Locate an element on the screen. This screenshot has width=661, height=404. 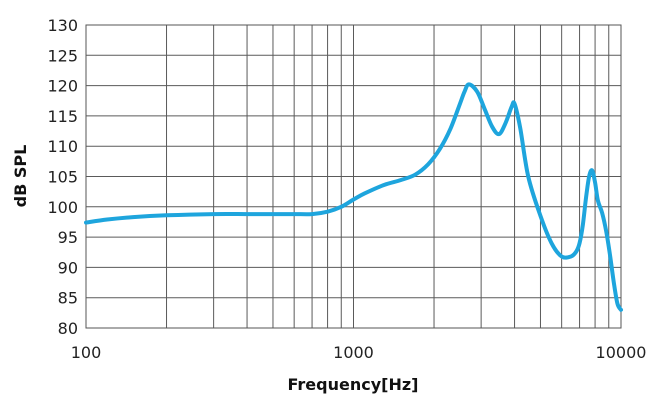
x-tick-labels: 100 1000 10000 is located at coordinates (359, 352).